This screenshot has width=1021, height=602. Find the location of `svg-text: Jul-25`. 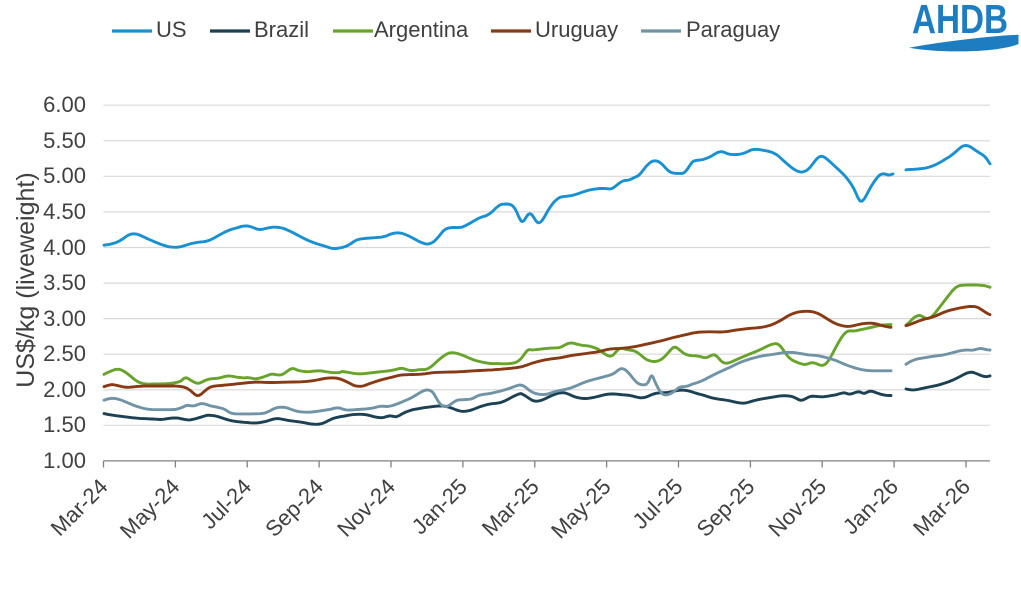

svg-text: Jul-25 is located at coordinates (657, 504).